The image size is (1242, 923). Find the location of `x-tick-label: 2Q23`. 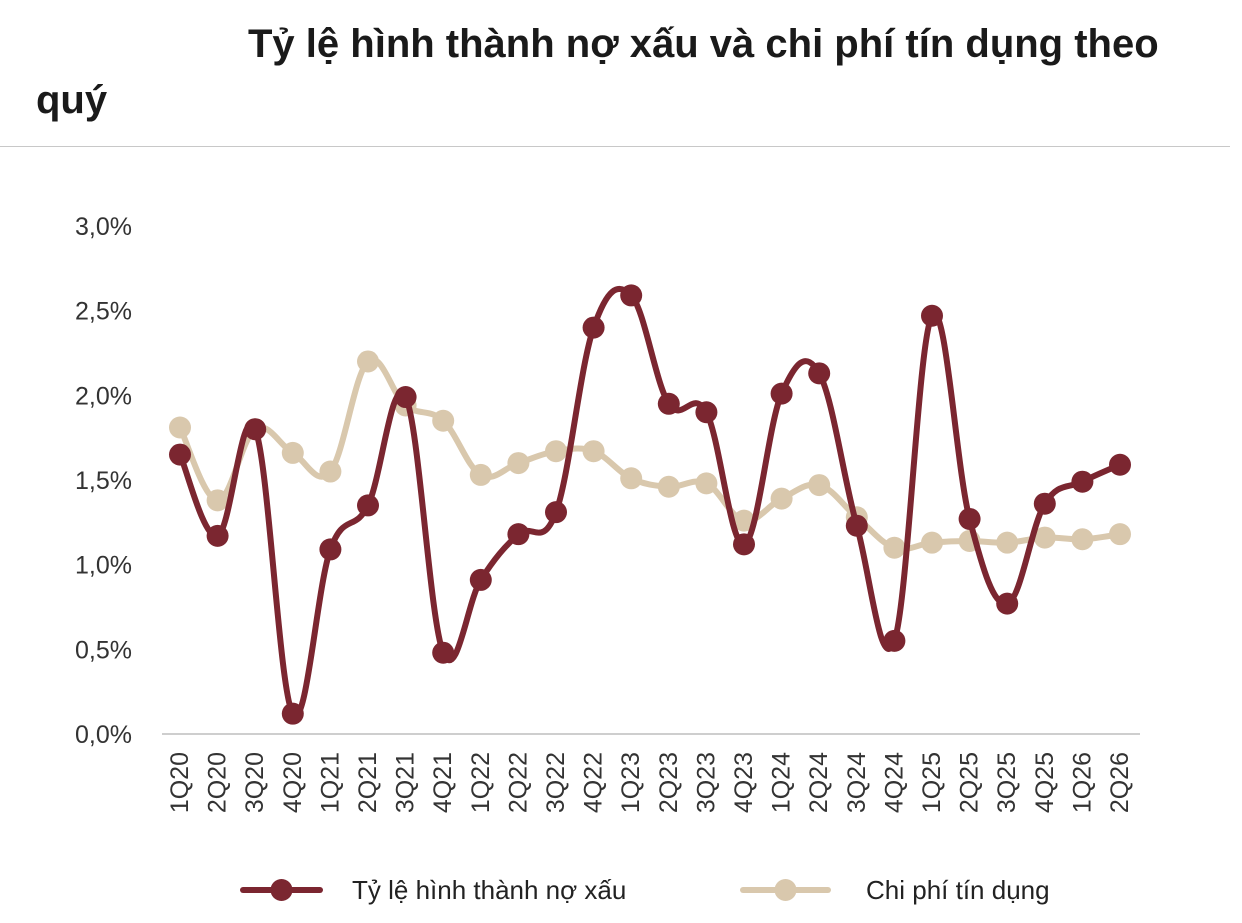

x-tick-label: 2Q23 is located at coordinates (669, 782).